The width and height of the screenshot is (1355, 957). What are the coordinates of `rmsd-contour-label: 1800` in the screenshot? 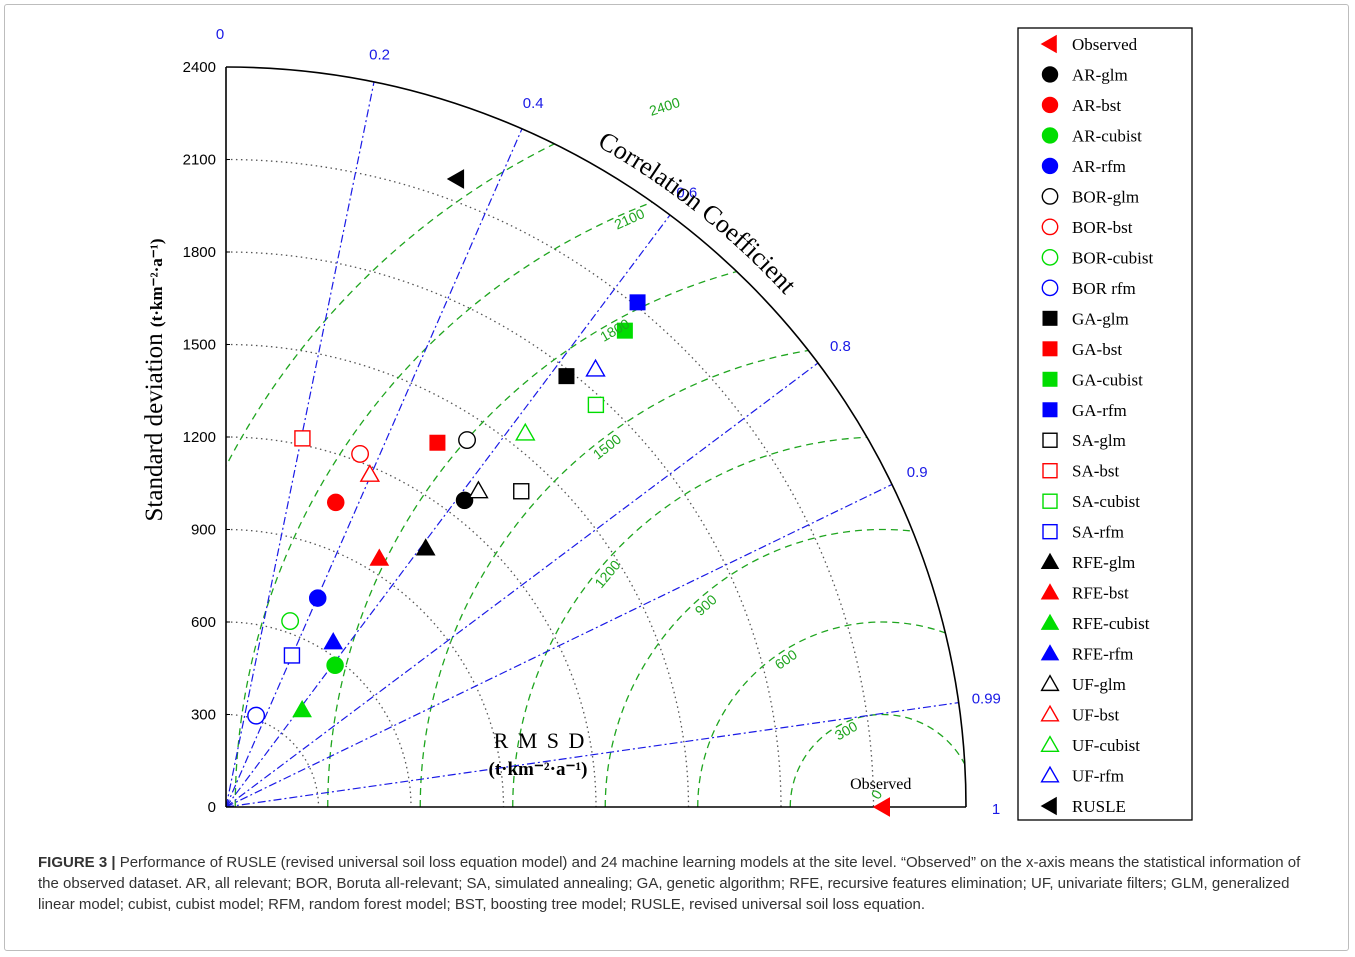 It's located at (614, 330).